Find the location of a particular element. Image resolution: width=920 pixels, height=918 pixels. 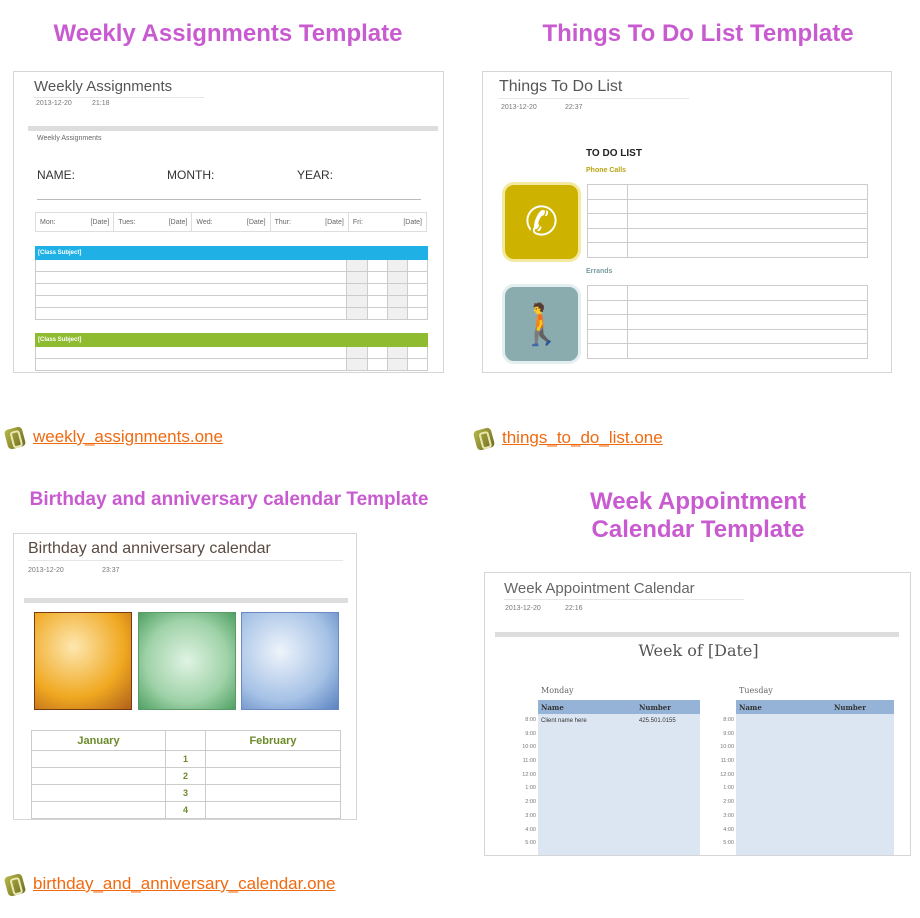

weekly-assignments-link: weekly_assignments.one is located at coordinates (128, 436).